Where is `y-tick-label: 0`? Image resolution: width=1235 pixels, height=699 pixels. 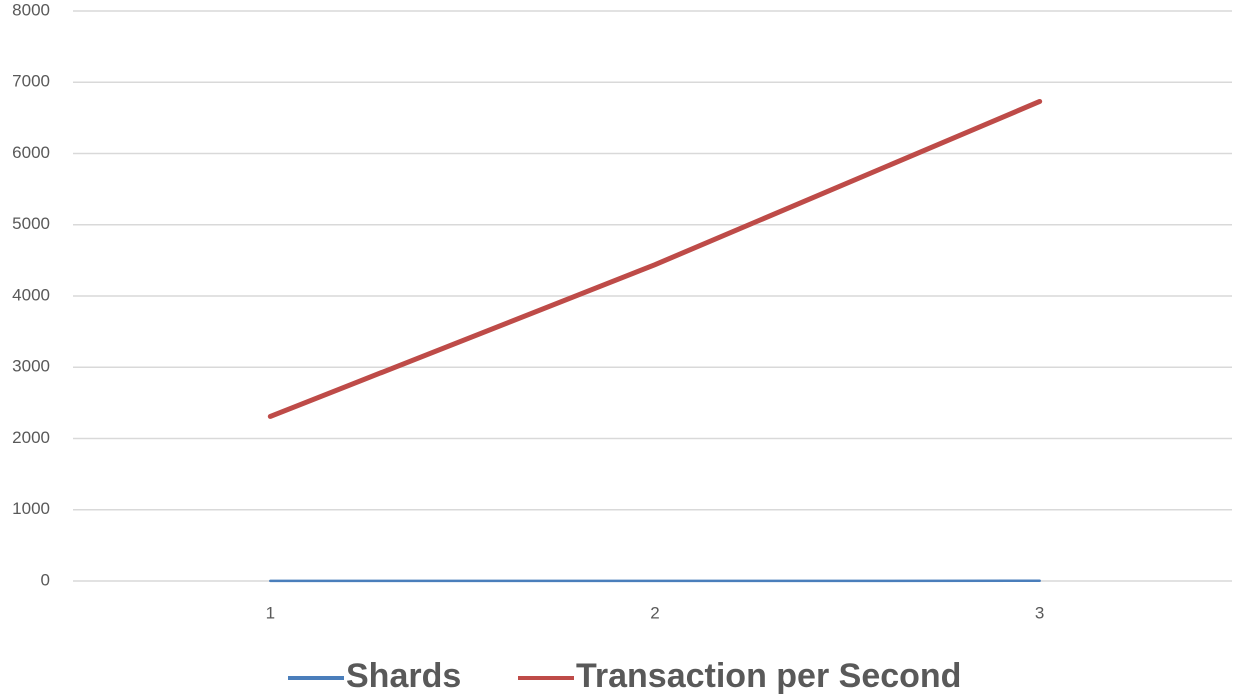 y-tick-label: 0 is located at coordinates (45, 579).